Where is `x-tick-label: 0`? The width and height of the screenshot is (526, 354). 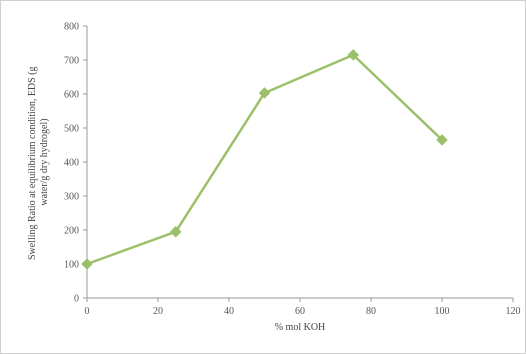
x-tick-label: 0 is located at coordinates (87, 311).